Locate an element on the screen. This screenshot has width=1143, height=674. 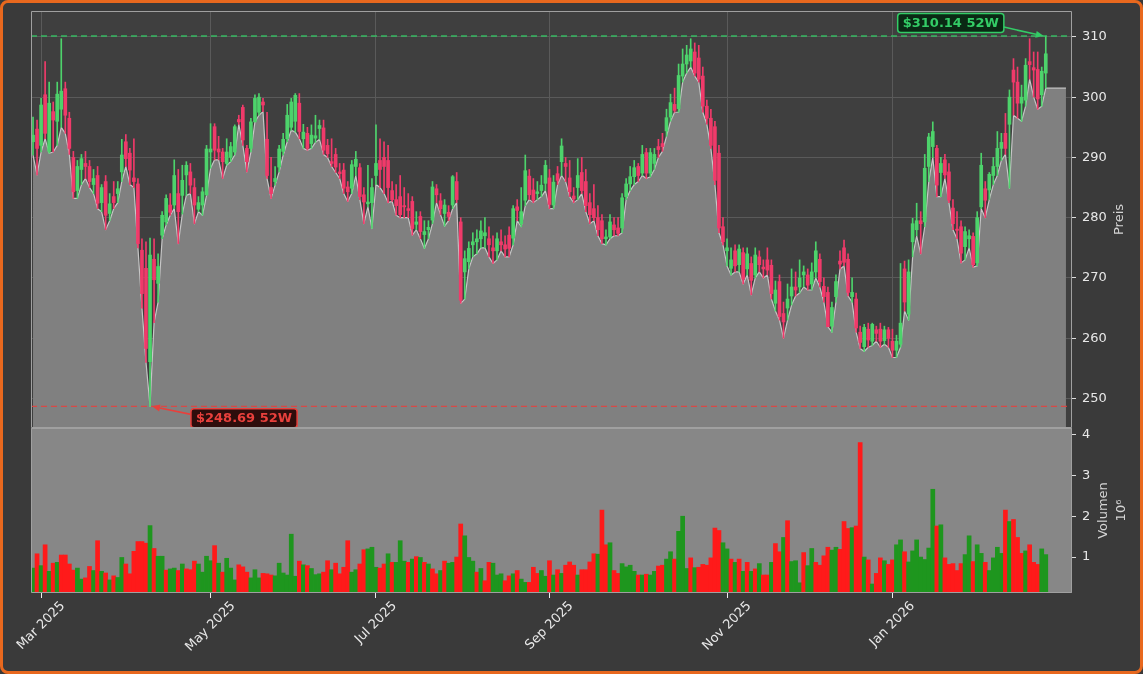
y-tick-label: 2 is located at coordinates (1086, 515).